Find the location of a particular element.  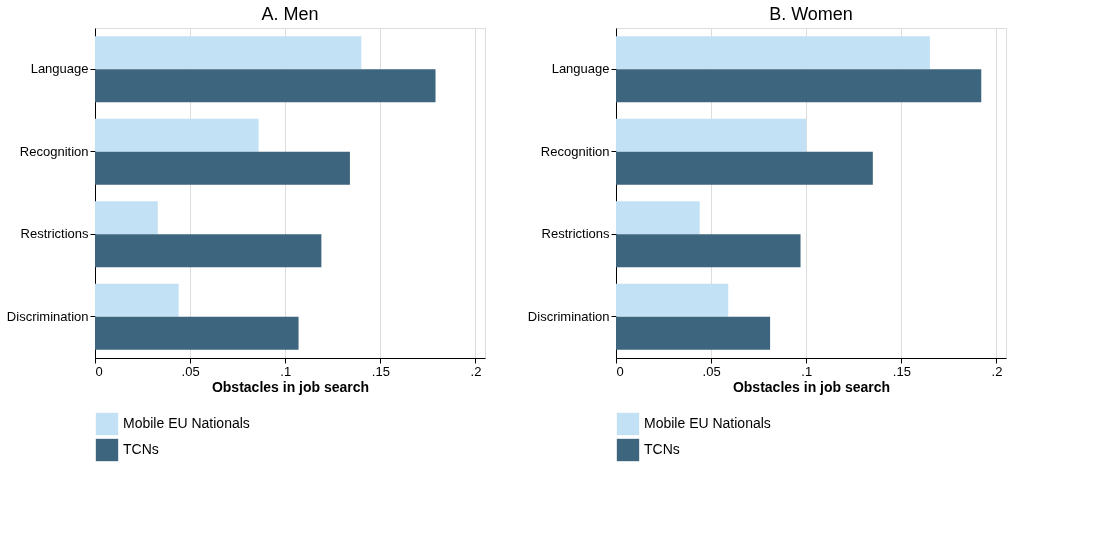

chart-title: A. Men is located at coordinates (290, 14).